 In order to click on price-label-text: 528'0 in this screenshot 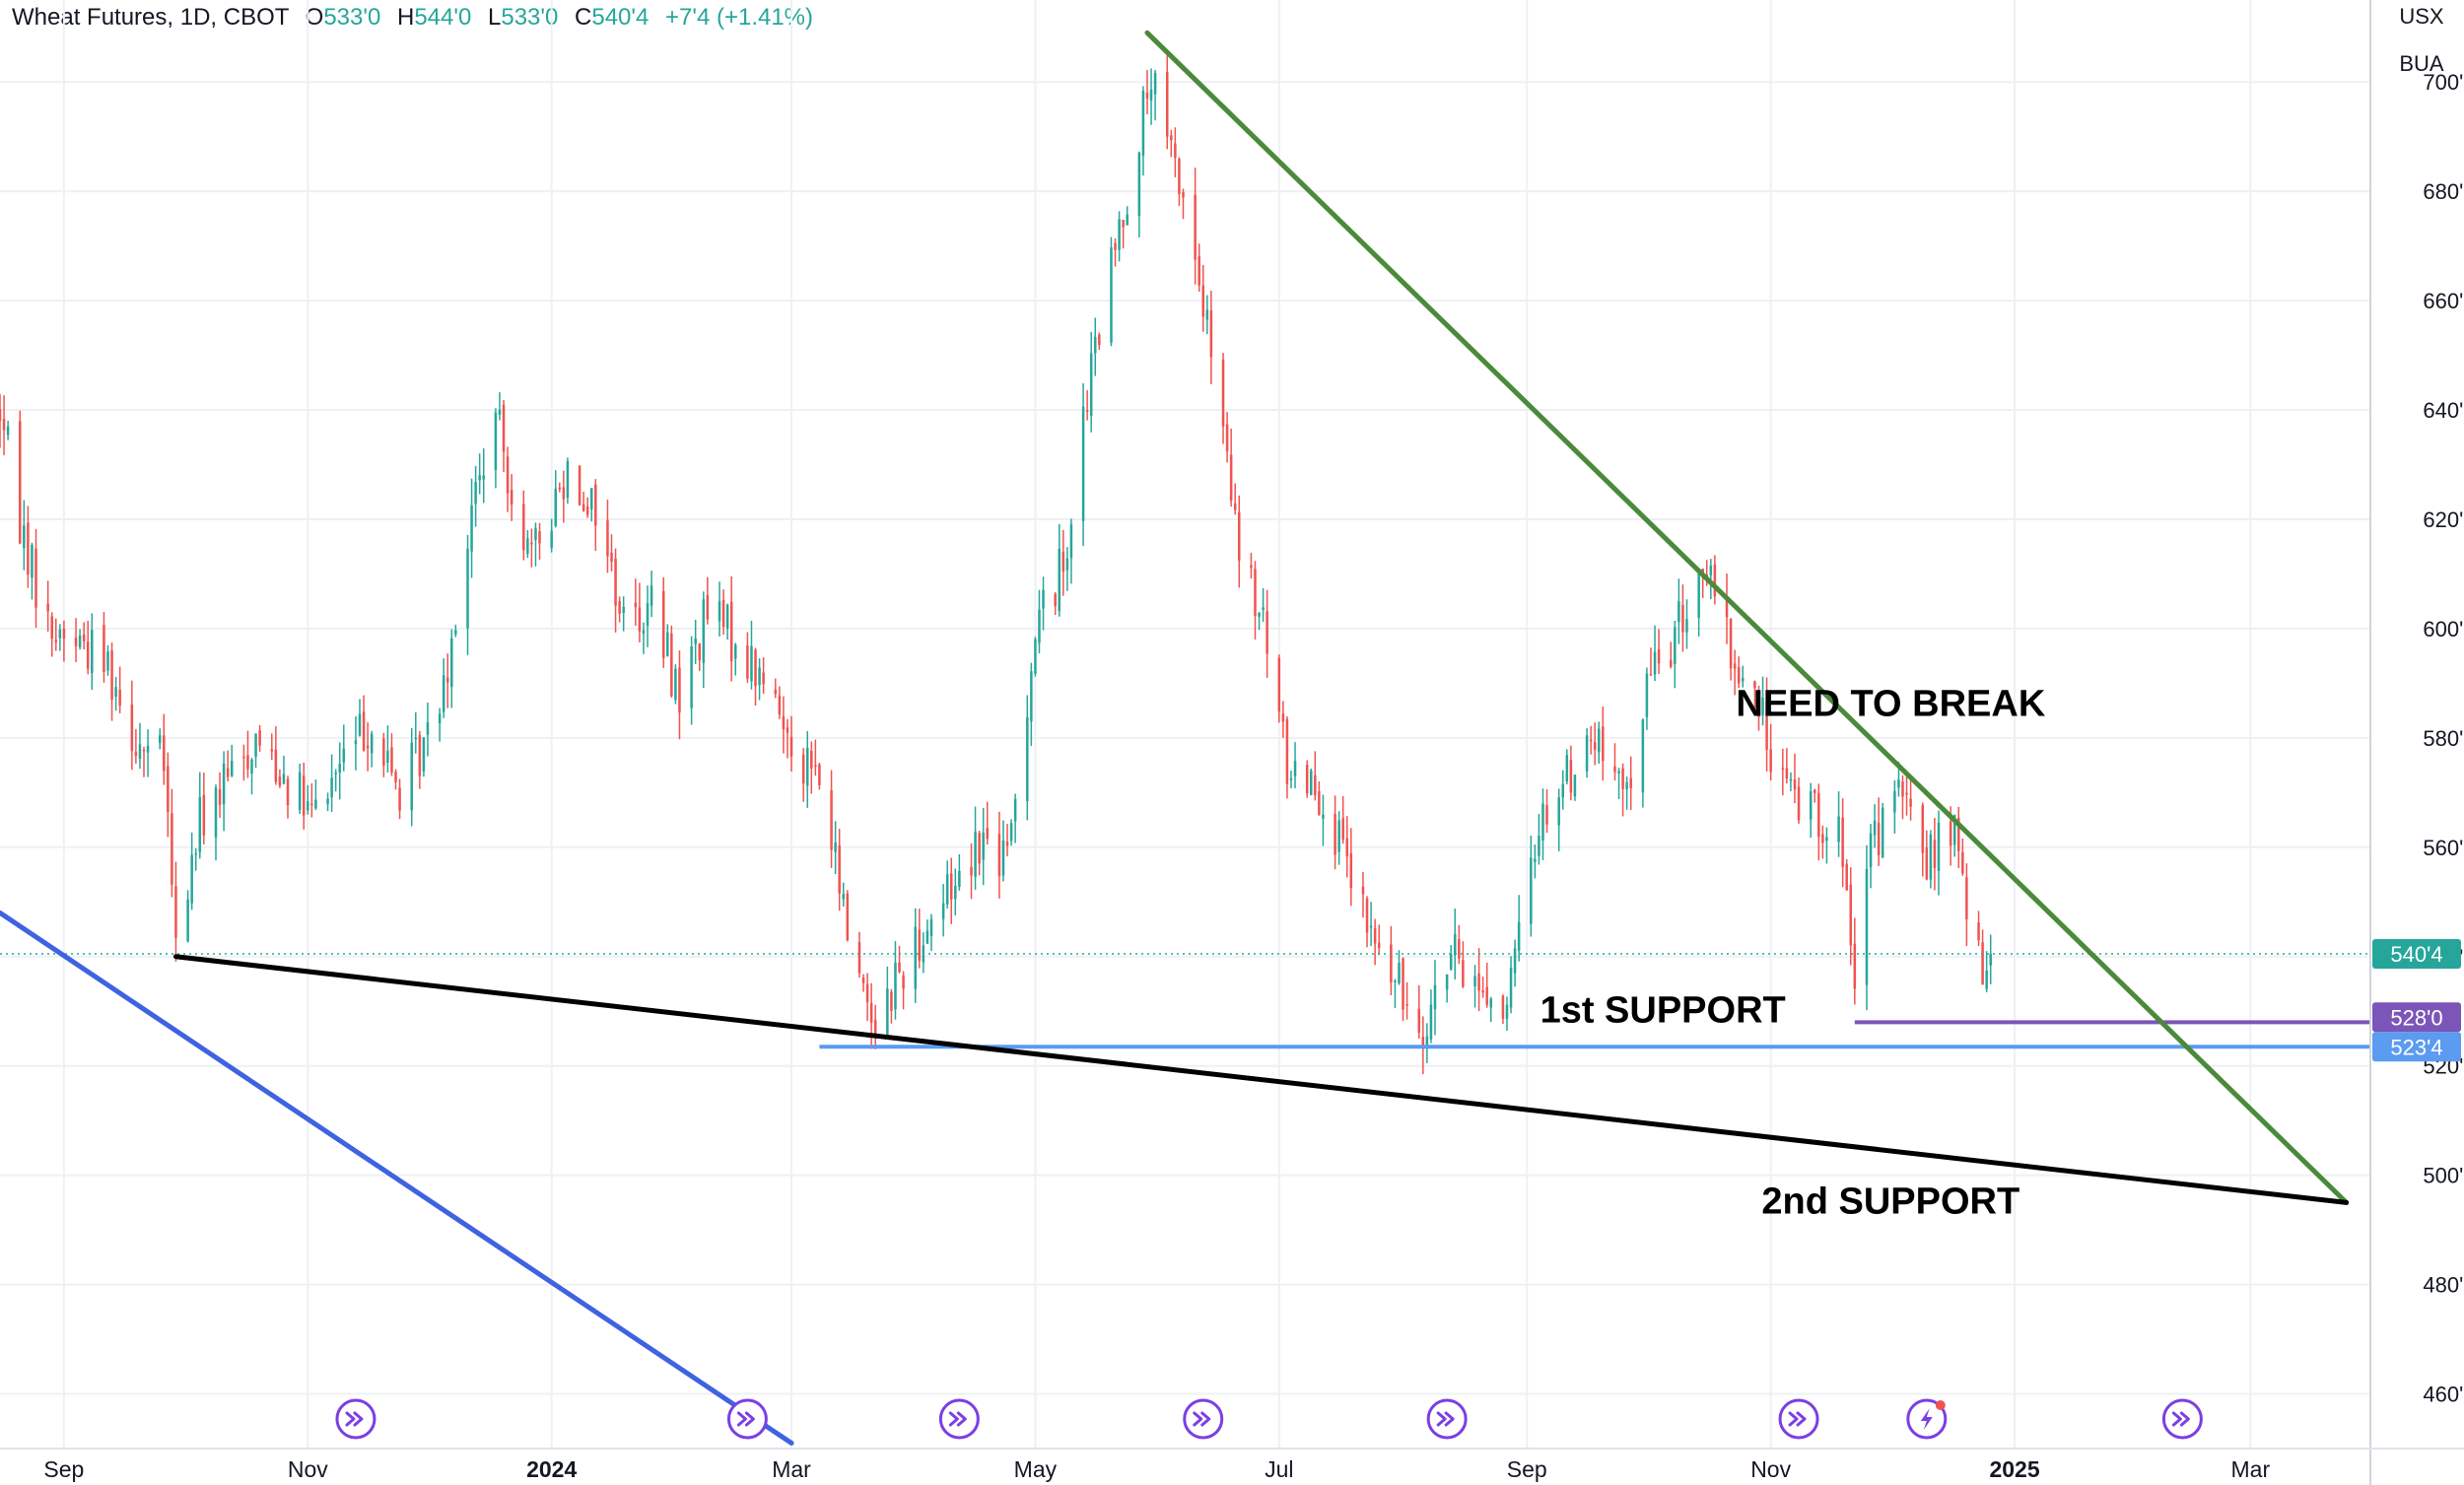, I will do `click(2416, 1018)`.